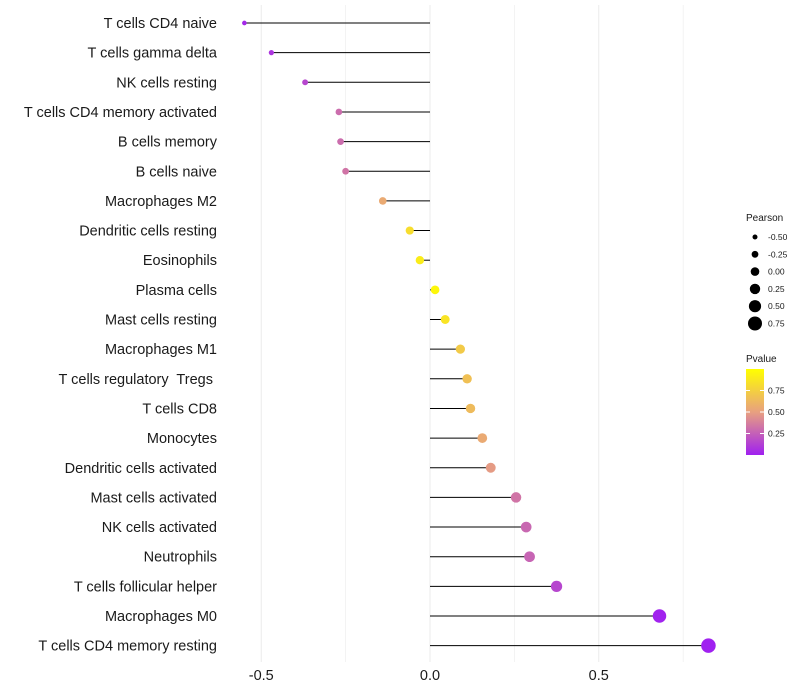 This screenshot has width=800, height=700. I want to click on size-legend-label: -0.50, so click(778, 237).